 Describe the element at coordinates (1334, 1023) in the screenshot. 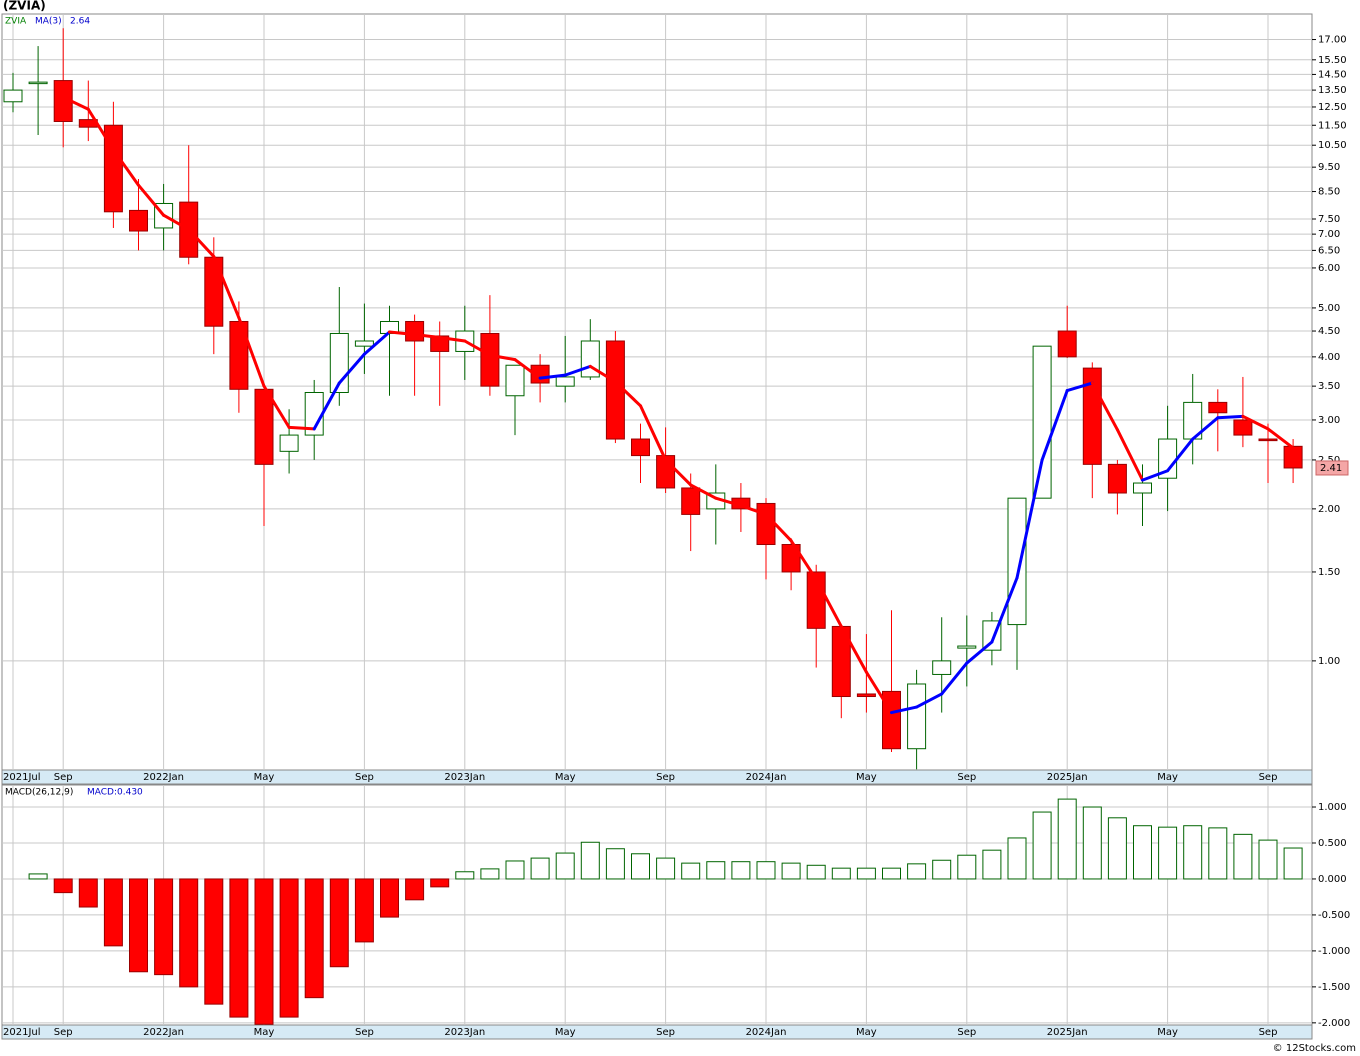

I see `y-tick-label: -2.000` at that location.